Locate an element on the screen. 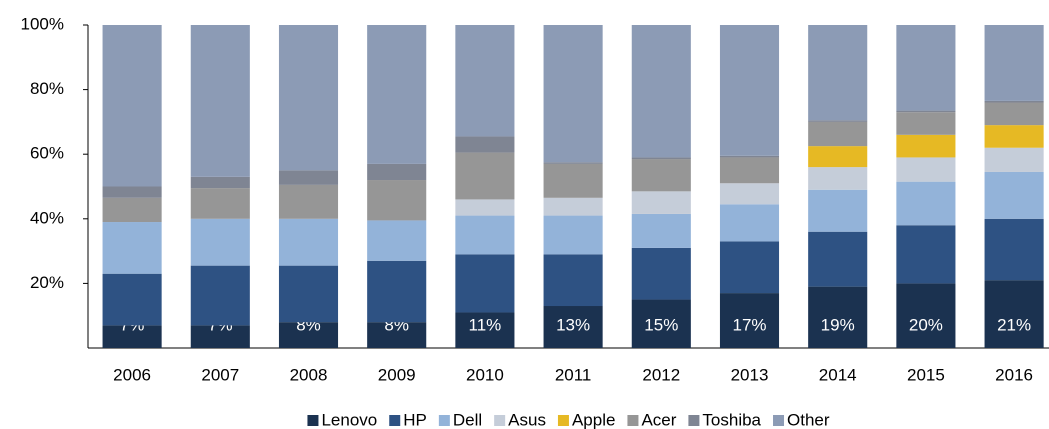 This screenshot has height=429, width=1049. y-tick-label: 60% is located at coordinates (47, 153).